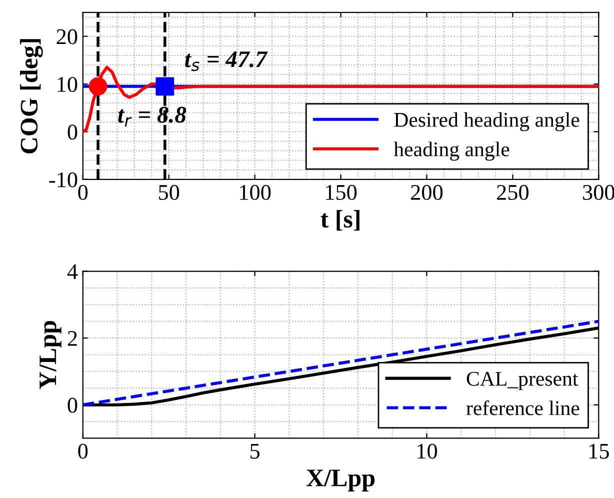 This screenshot has height=498, width=614. What do you see at coordinates (255, 451) in the screenshot?
I see `x-tick-label: 5` at bounding box center [255, 451].